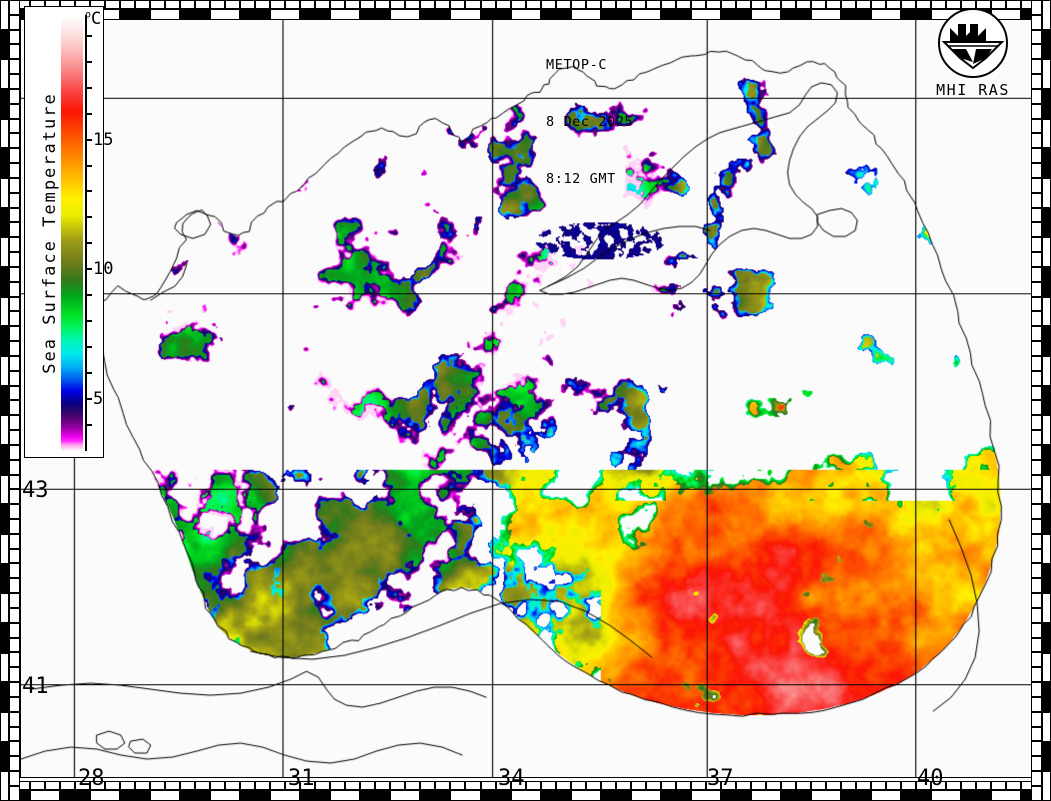 The image size is (1051, 801). What do you see at coordinates (88, 15) in the screenshot?
I see `degree-symbol: o` at bounding box center [88, 15].